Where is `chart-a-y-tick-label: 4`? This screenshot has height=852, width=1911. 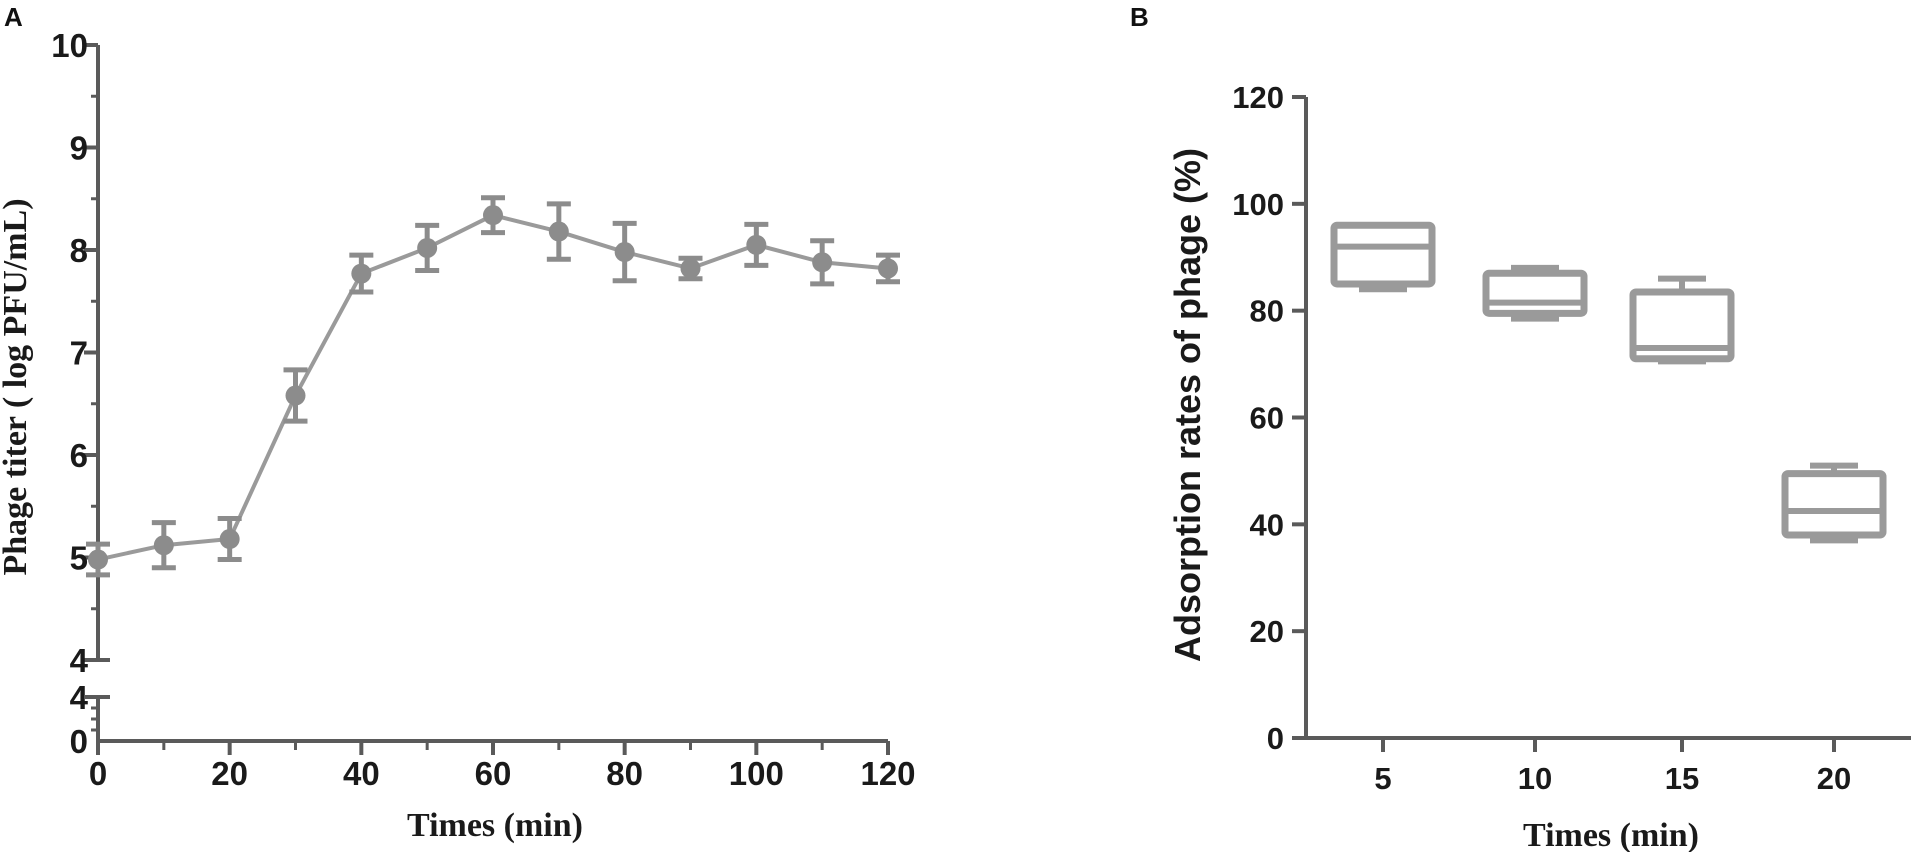 chart-a-y-tick-label: 4 is located at coordinates (79, 660).